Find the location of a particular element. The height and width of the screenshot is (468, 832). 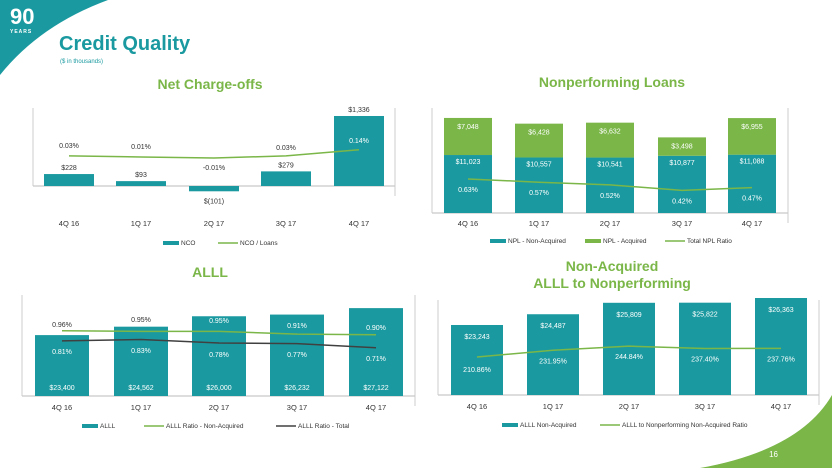

page-title: Credit Quality is located at coordinates (125, 44).